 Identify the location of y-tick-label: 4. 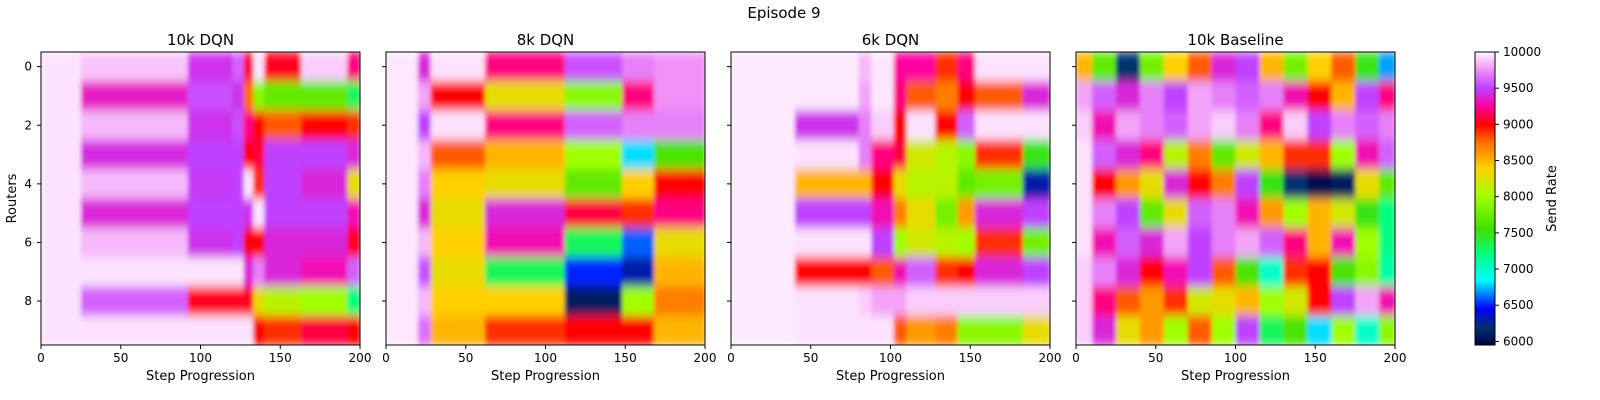
(28, 184).